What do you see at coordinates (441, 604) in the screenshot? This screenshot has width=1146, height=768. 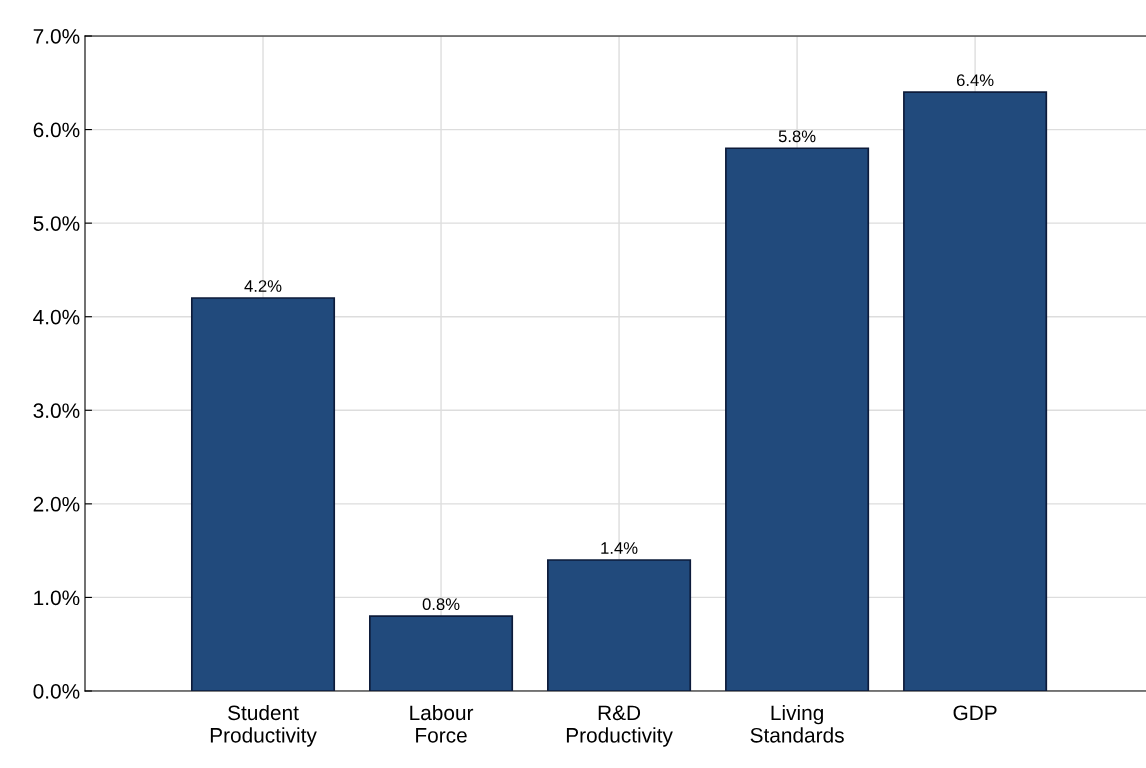 I see `data-label: 0.8%` at bounding box center [441, 604].